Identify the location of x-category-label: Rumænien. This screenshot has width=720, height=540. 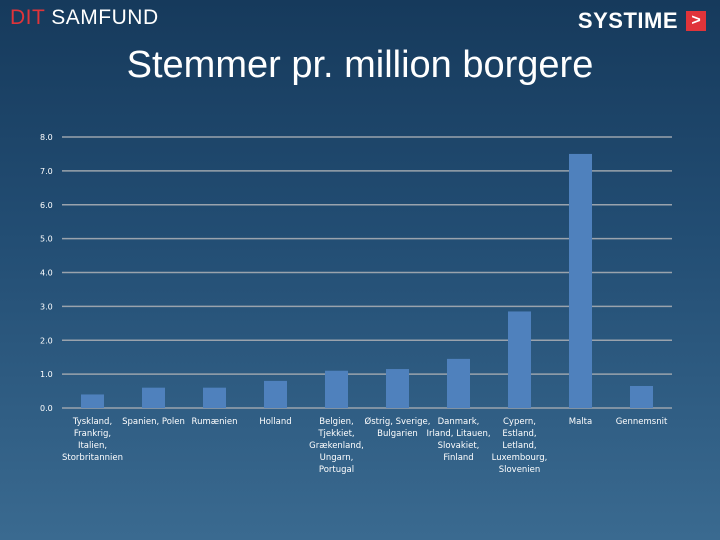
(215, 422).